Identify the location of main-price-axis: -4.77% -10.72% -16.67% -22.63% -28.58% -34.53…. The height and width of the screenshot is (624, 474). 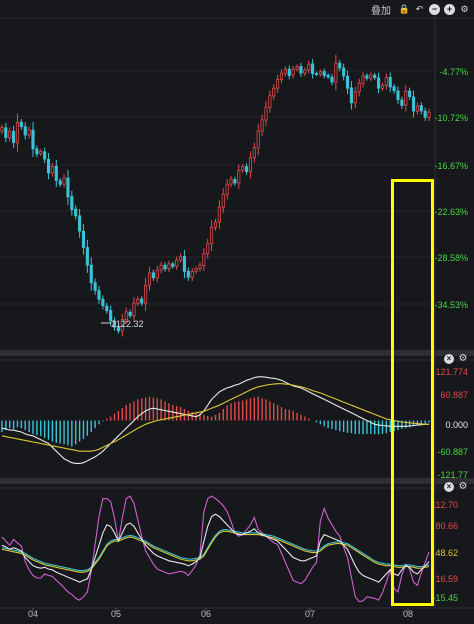
(451, 188).